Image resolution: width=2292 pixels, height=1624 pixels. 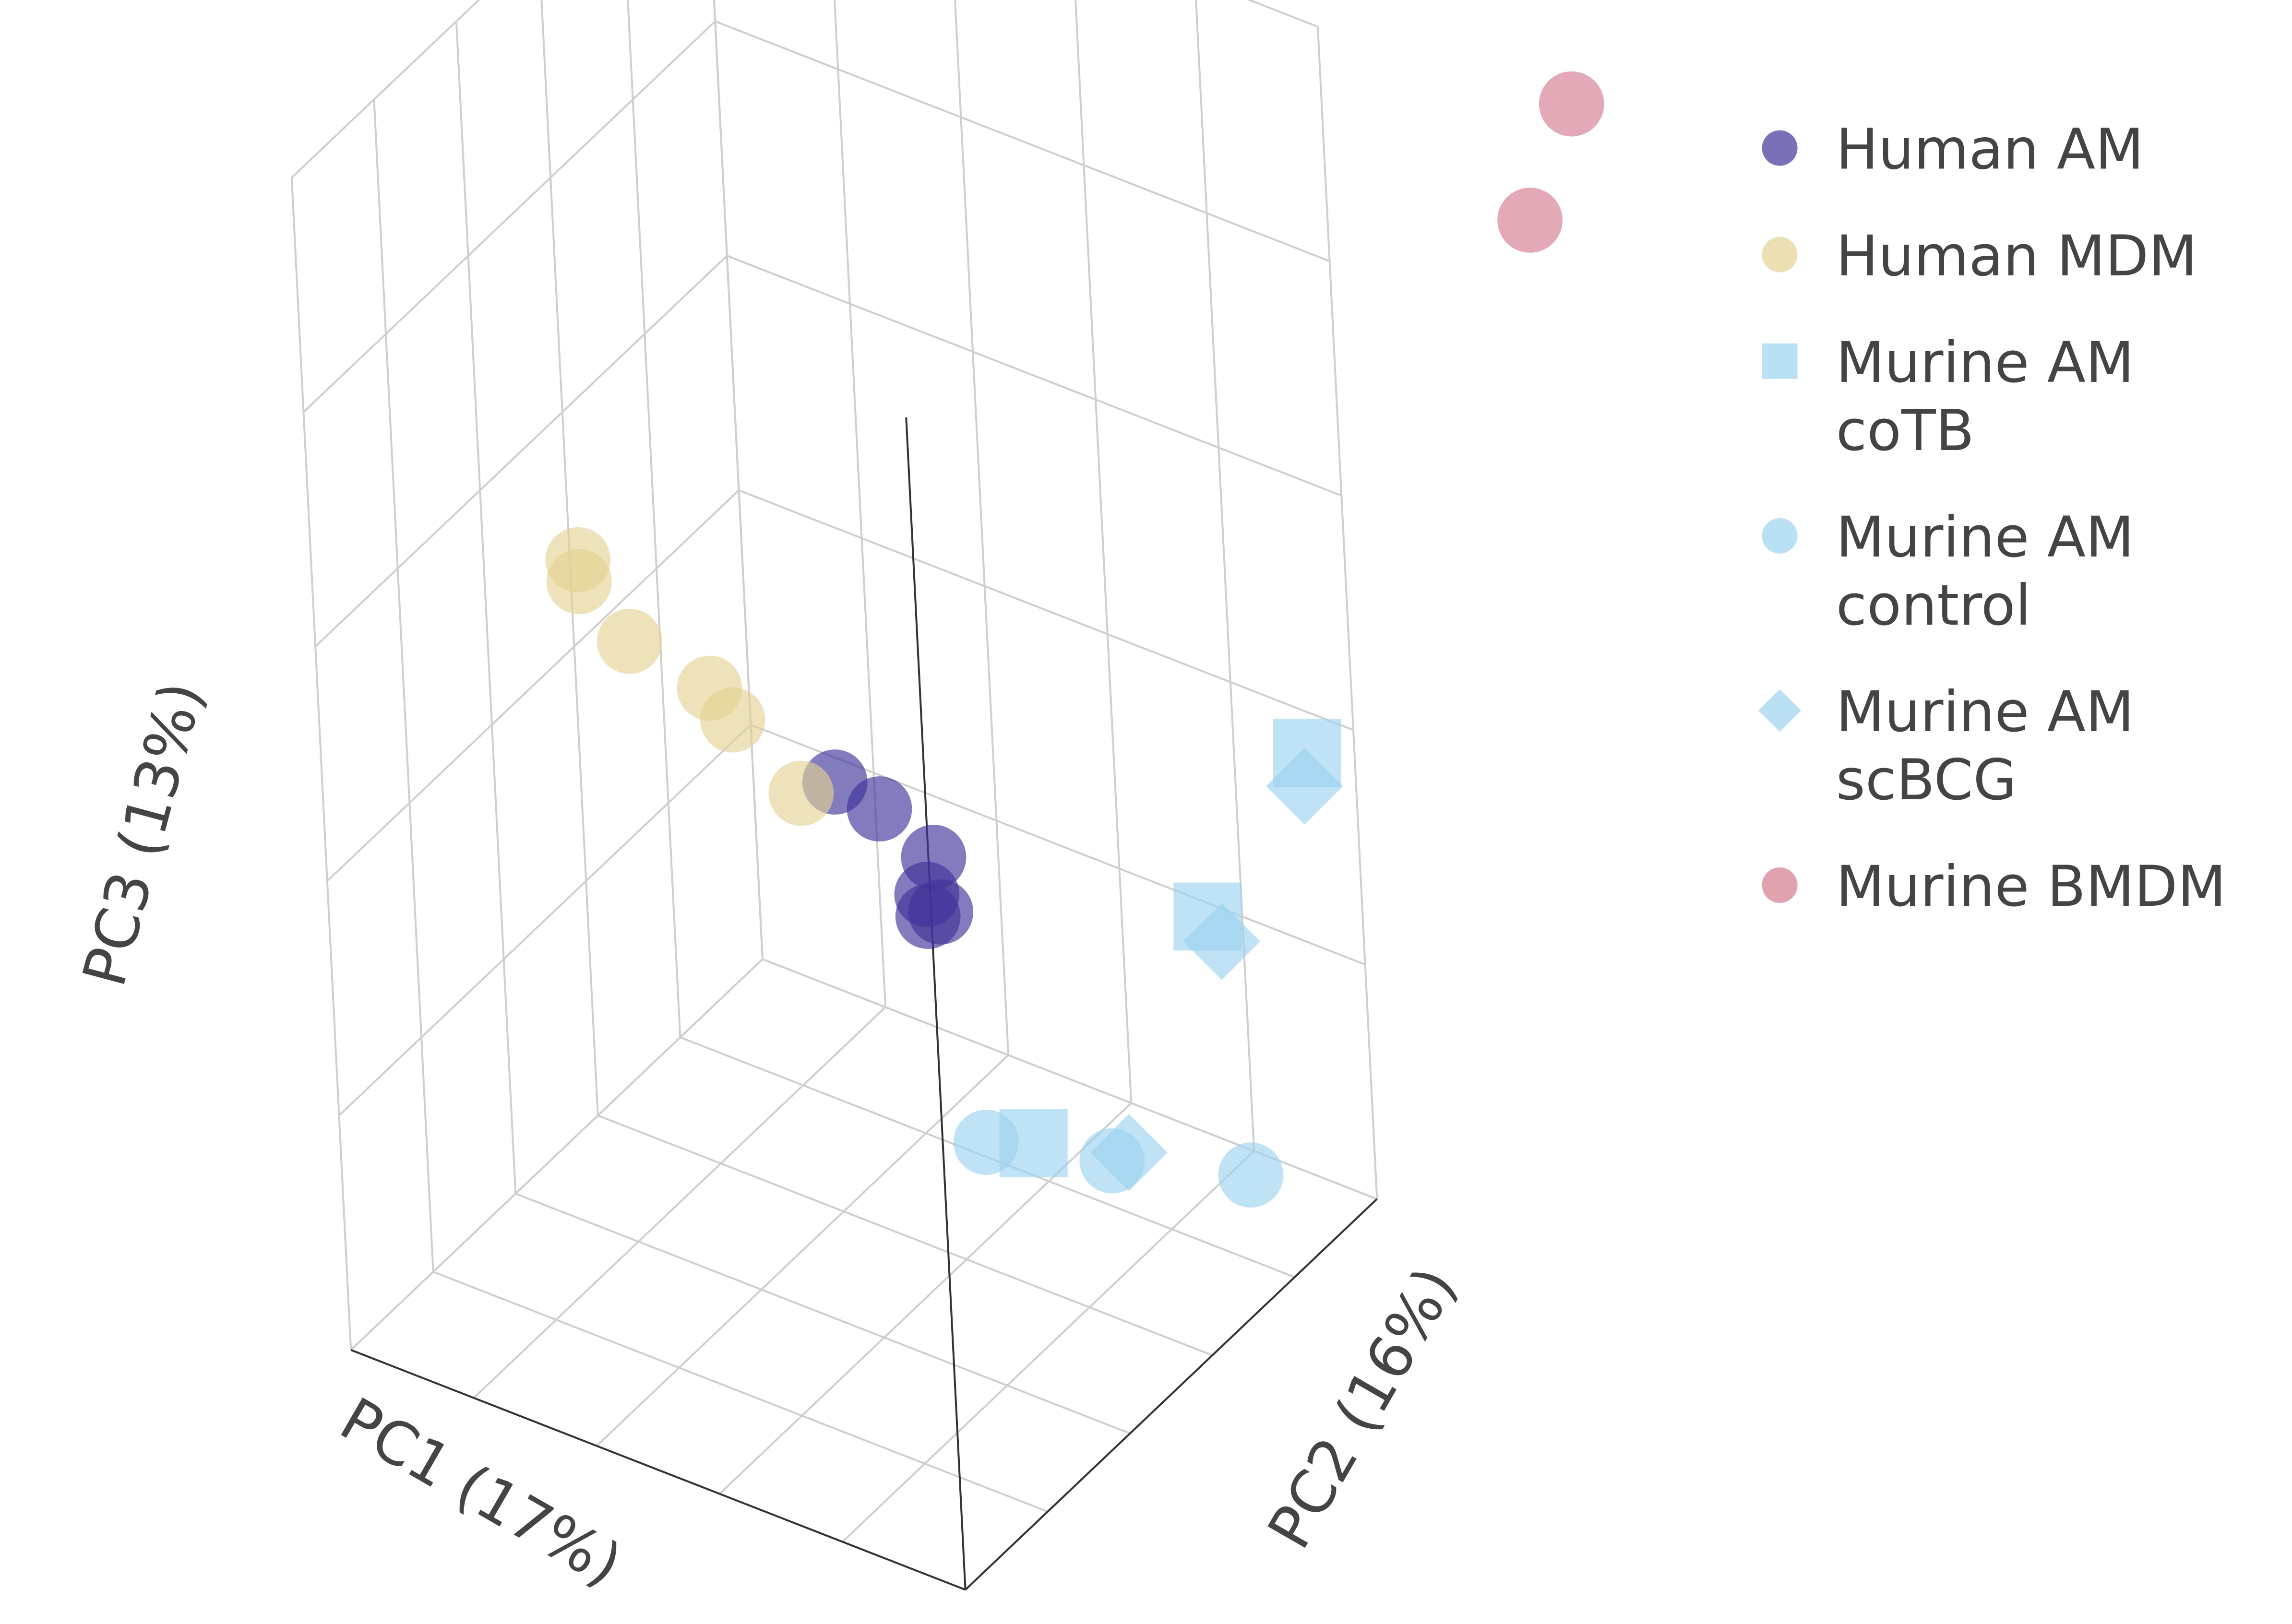 I want to click on legend-item: Murine AM scBCG, so click(x=2019, y=746).